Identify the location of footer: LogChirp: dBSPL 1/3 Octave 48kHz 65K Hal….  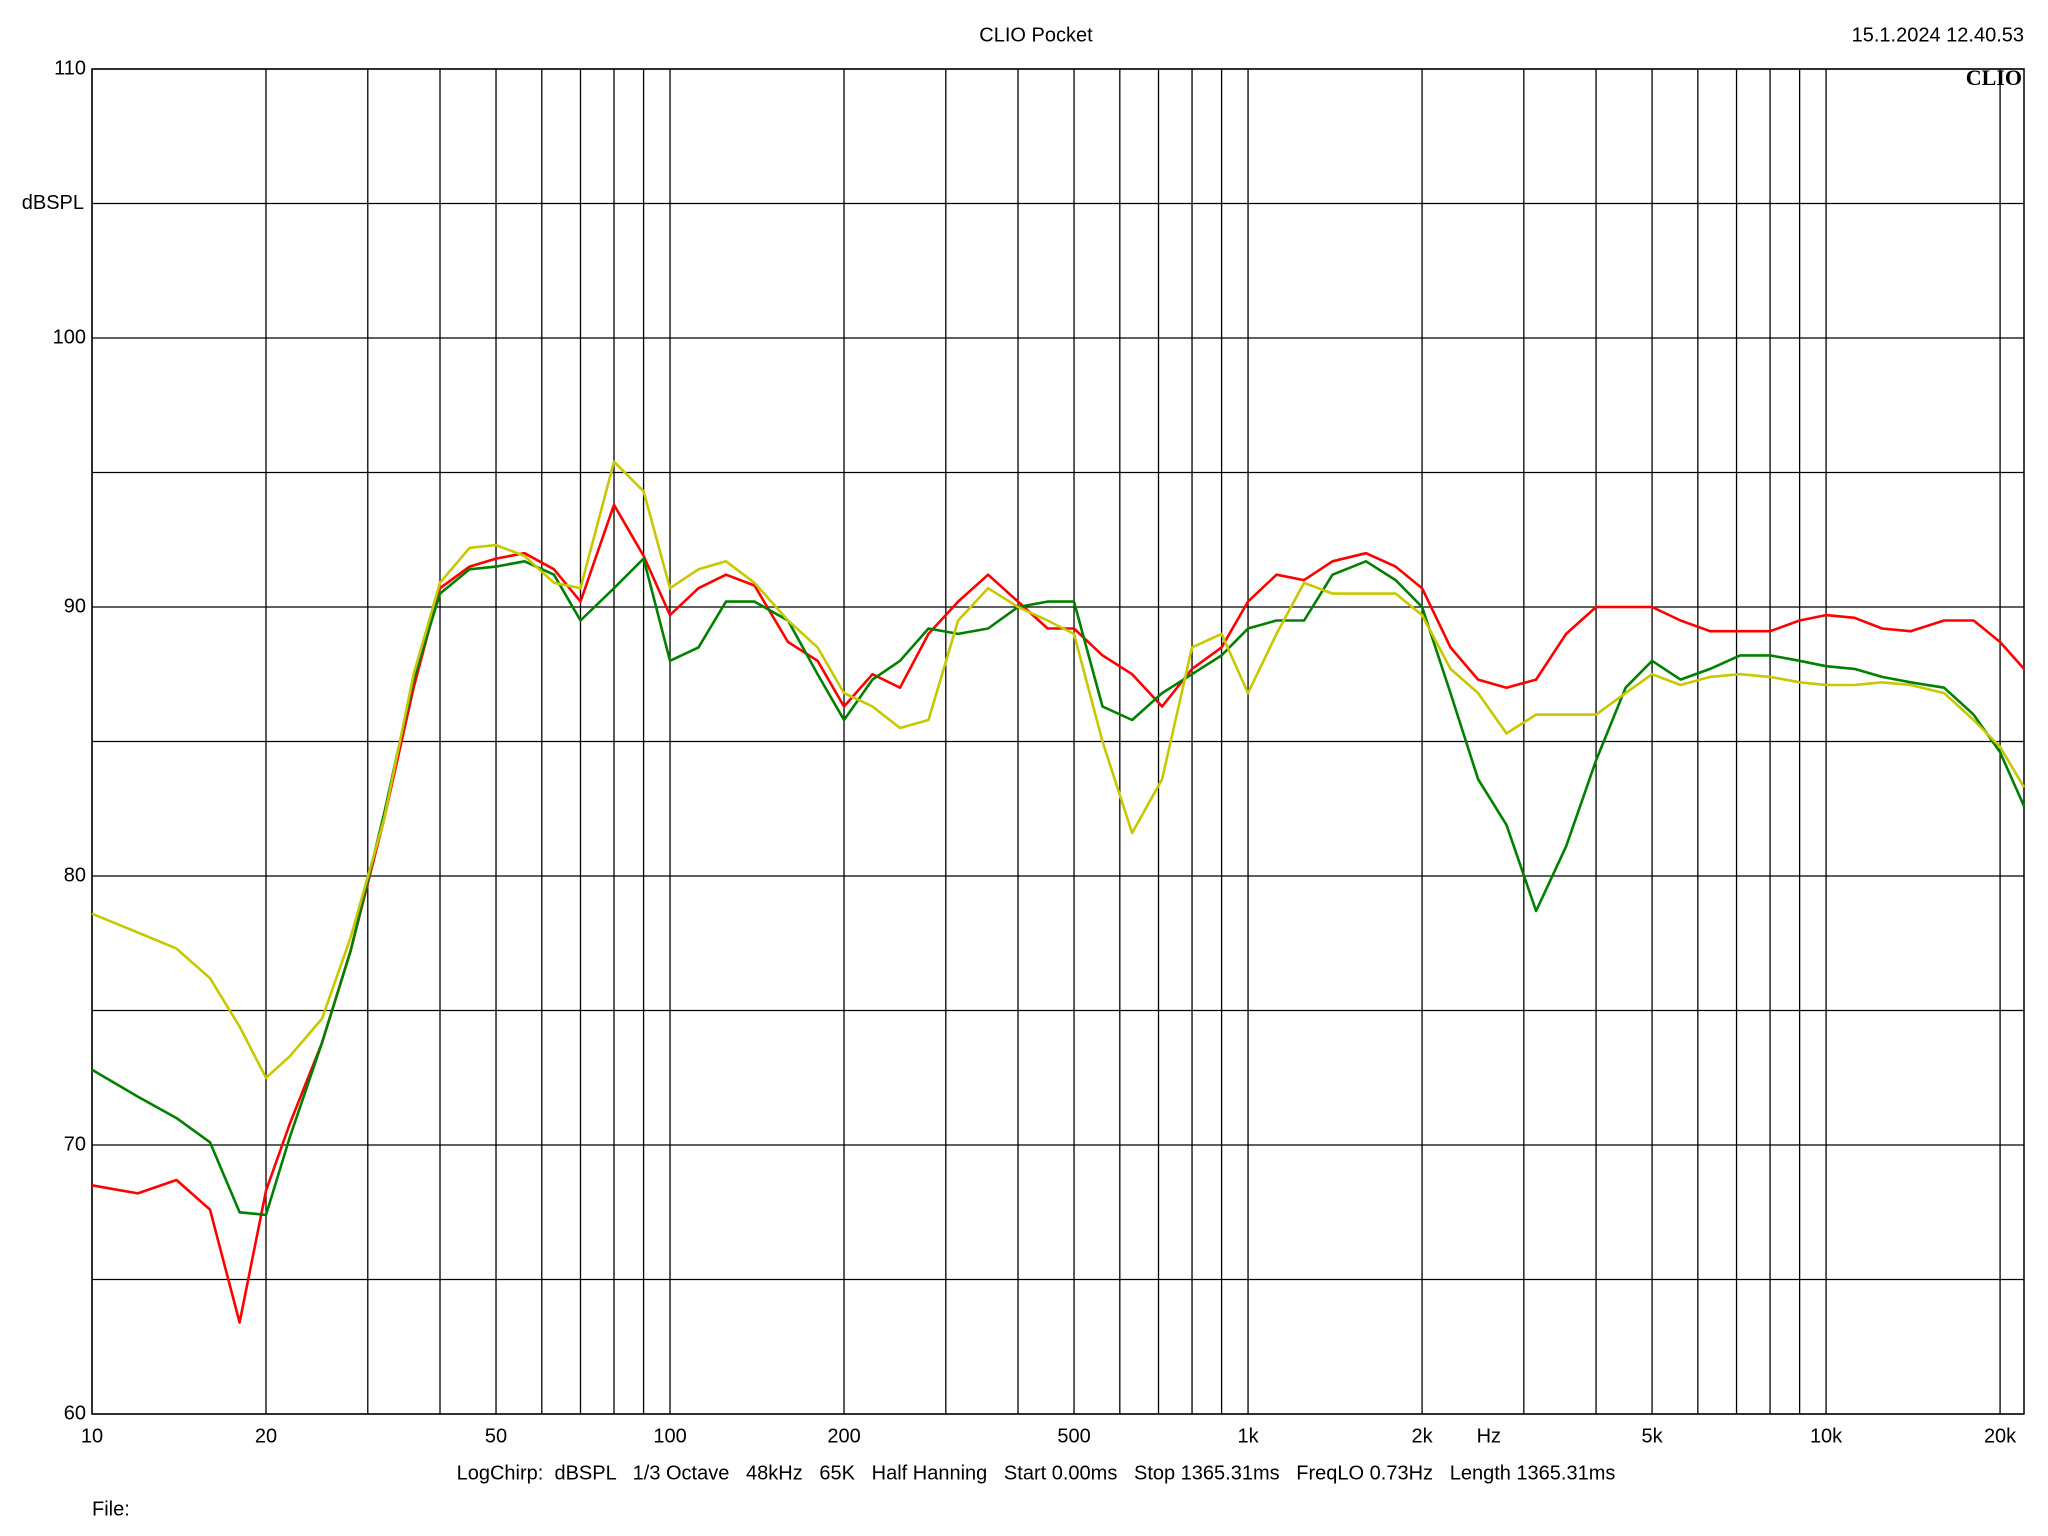
(1036, 1473).